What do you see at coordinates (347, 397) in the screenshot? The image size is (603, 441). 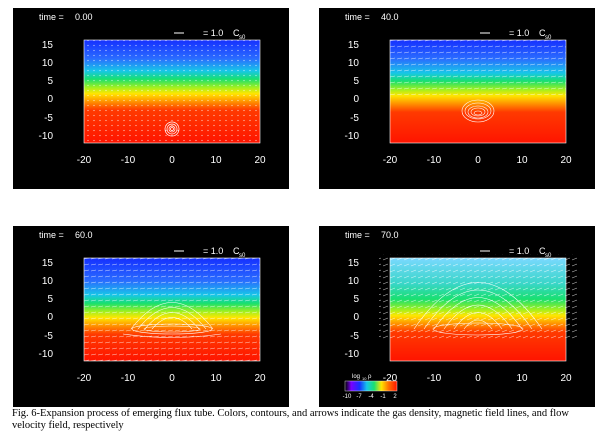 I see `colorbar-tick: -10` at bounding box center [347, 397].